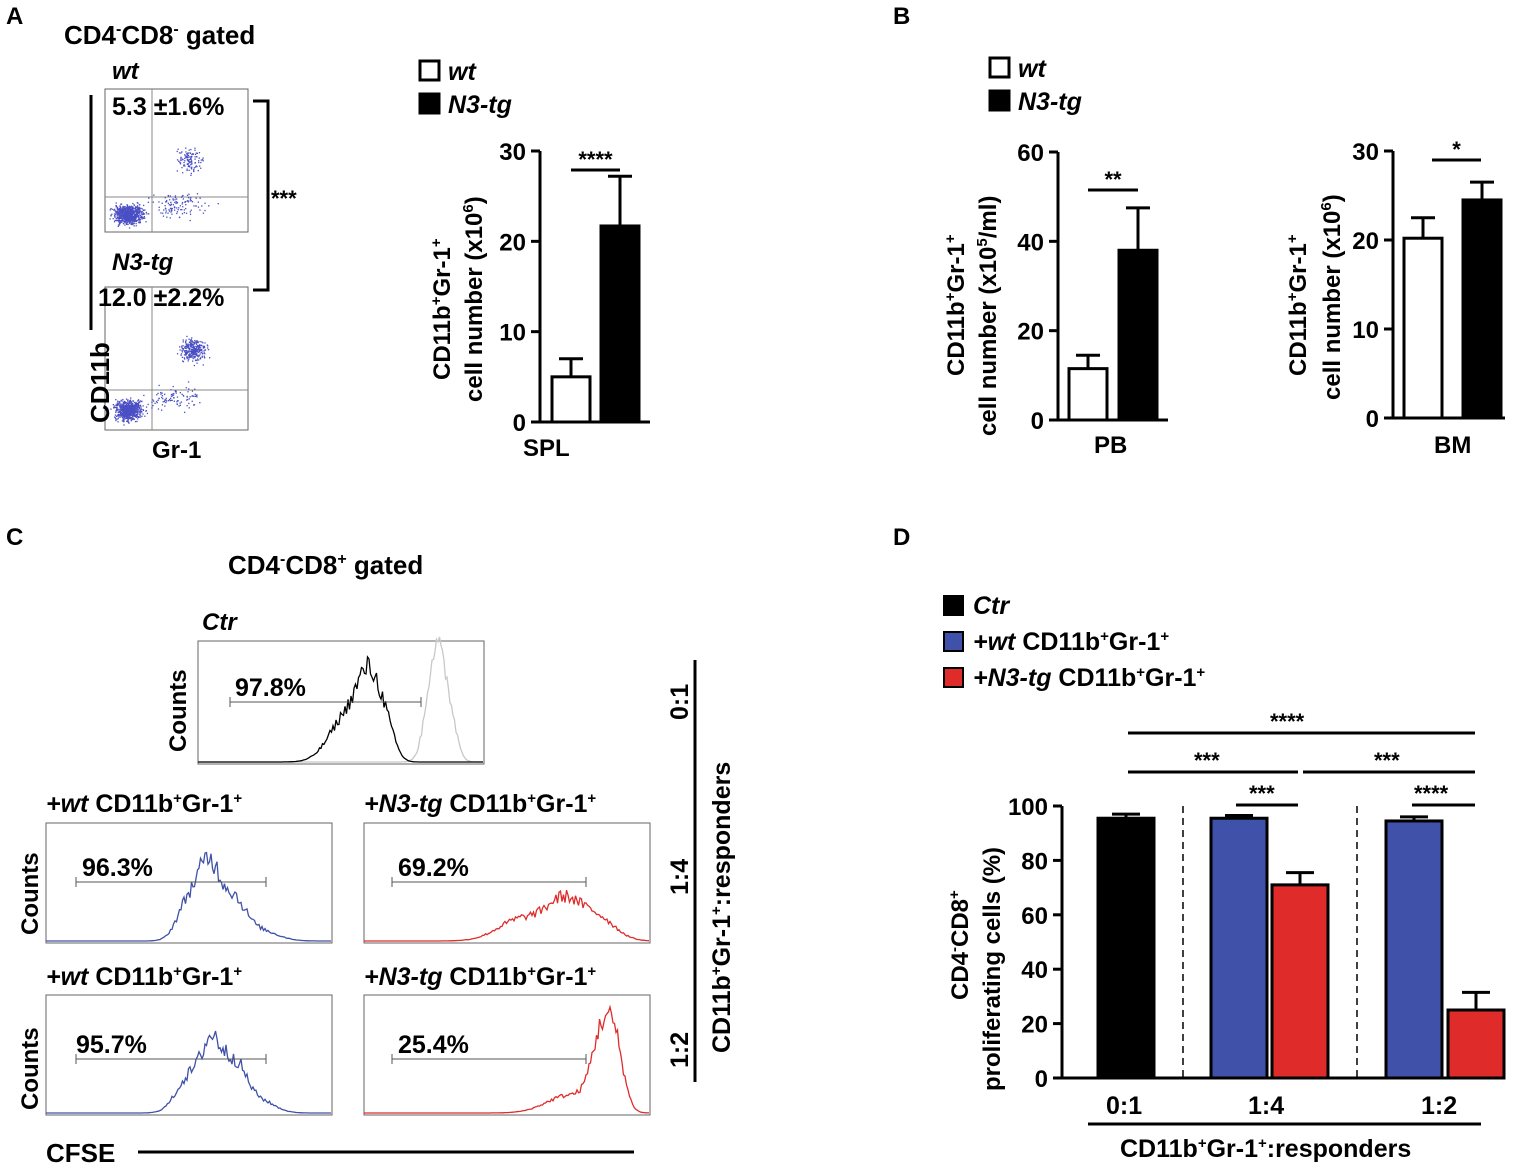 The width and height of the screenshot is (1535, 1164). Describe the element at coordinates (1452, 445) in the screenshot. I see `category-label-bm: BM` at that location.